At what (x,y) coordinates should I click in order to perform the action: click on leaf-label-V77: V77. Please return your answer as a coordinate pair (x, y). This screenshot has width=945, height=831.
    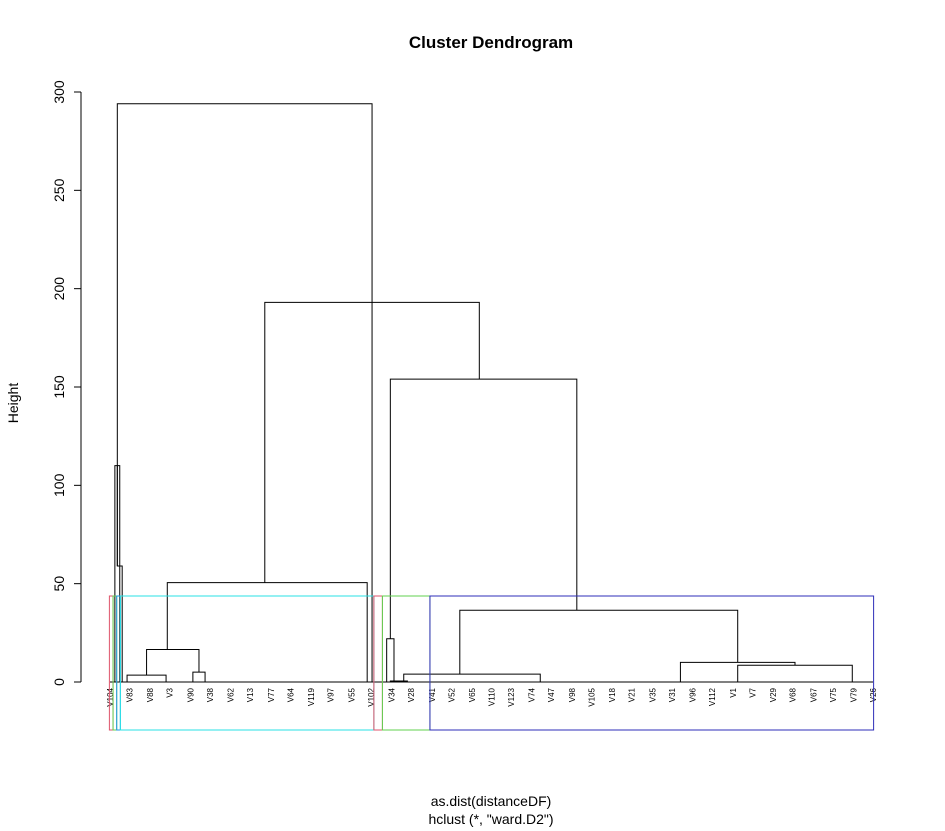
    Looking at the image, I should click on (271, 694).